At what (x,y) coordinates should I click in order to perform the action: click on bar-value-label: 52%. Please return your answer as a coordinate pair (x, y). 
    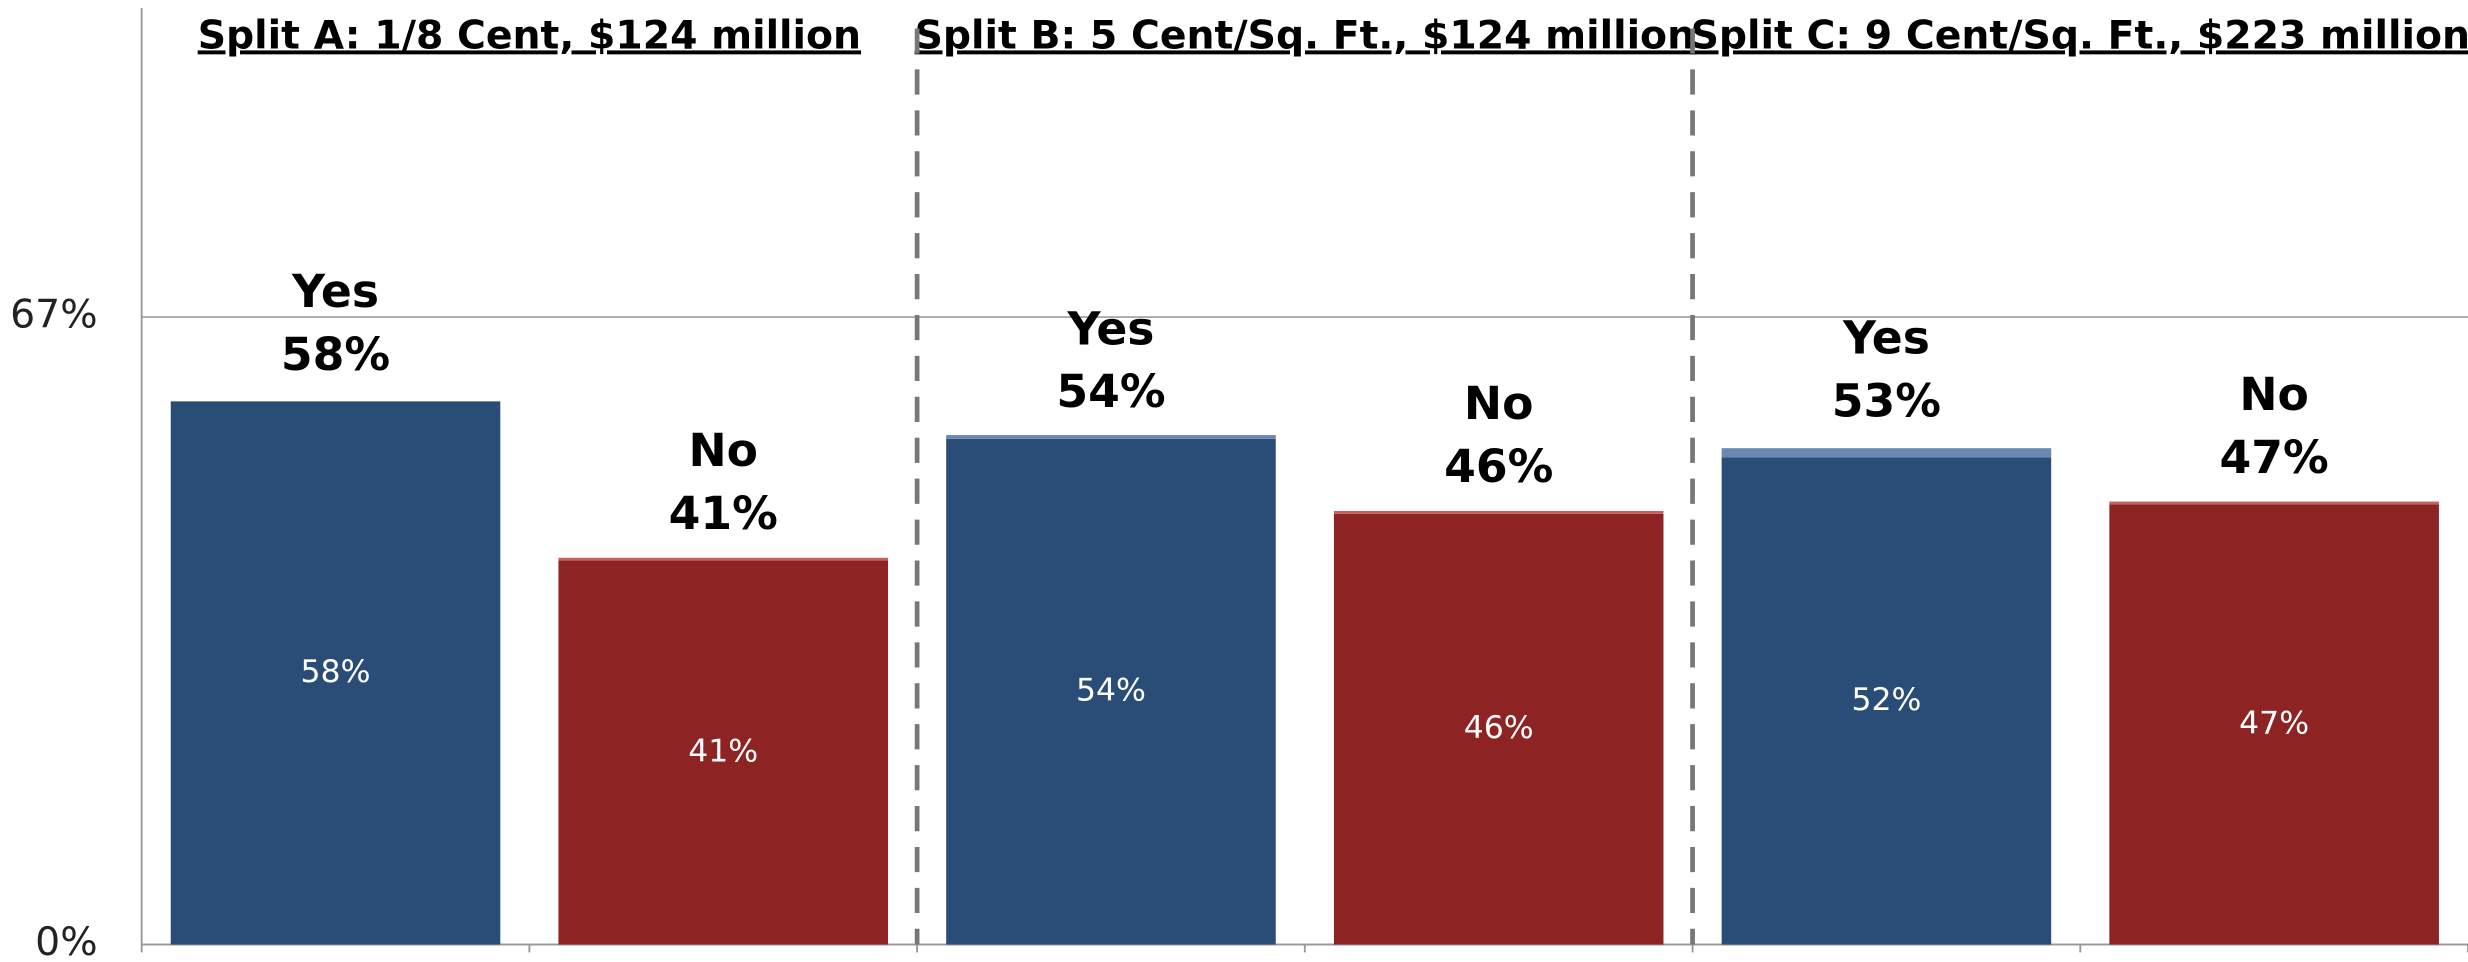
    Looking at the image, I should click on (1886, 700).